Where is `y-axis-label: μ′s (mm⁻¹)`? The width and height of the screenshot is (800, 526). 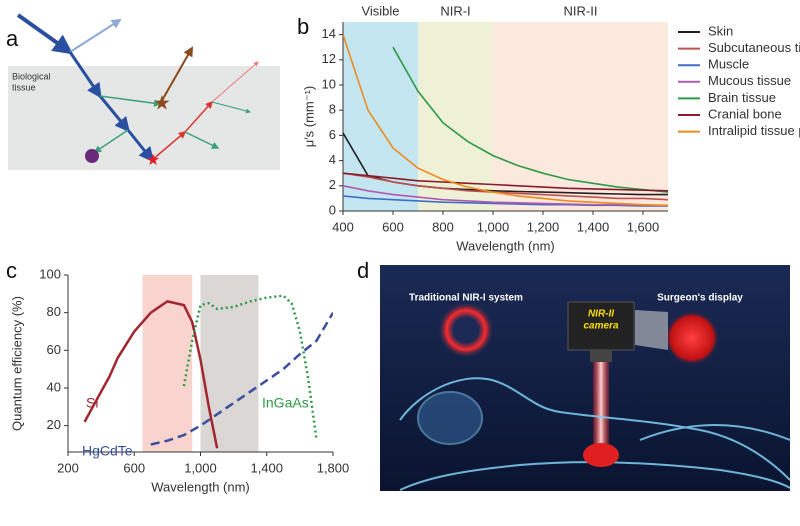 y-axis-label: μ′s (mm⁻¹) is located at coordinates (308, 117).